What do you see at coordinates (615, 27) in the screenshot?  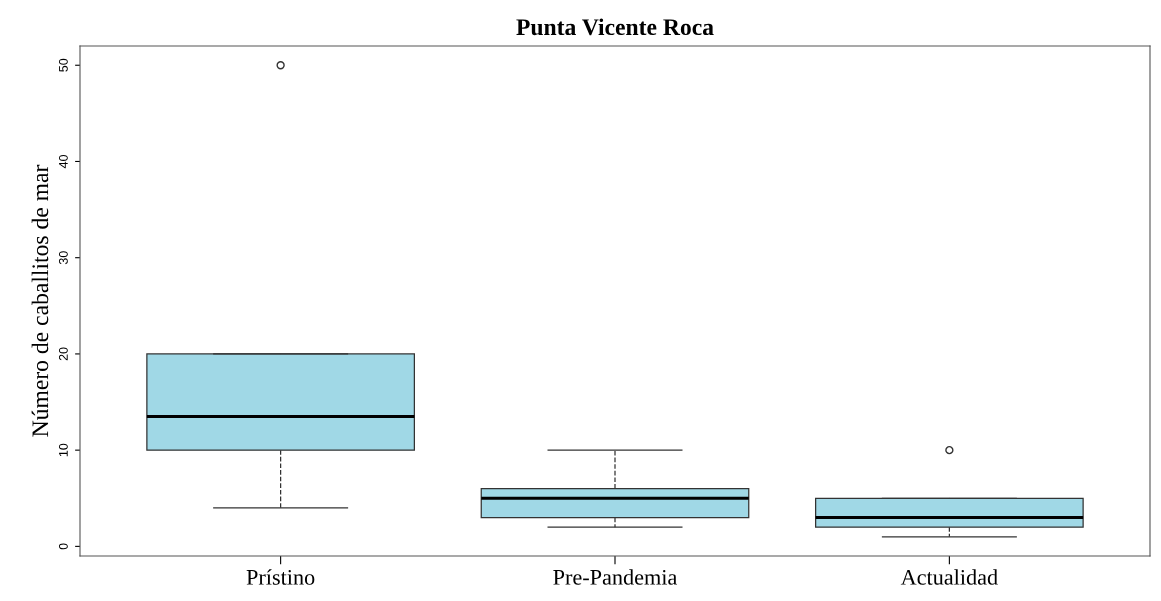 I see `chart-title: Punta Vicente Roca` at bounding box center [615, 27].